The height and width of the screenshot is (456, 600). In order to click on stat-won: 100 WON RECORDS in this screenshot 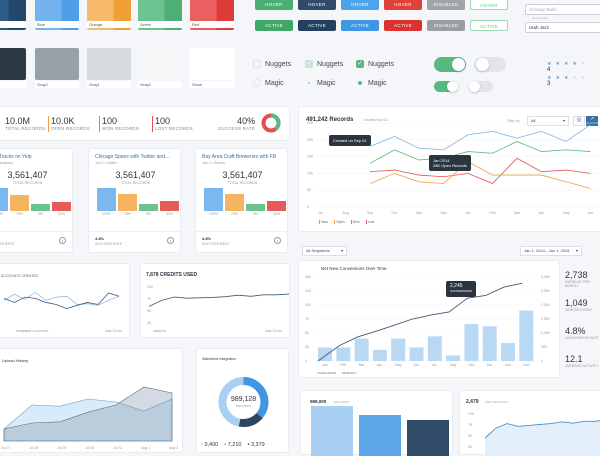, I will do `click(119, 124)`.